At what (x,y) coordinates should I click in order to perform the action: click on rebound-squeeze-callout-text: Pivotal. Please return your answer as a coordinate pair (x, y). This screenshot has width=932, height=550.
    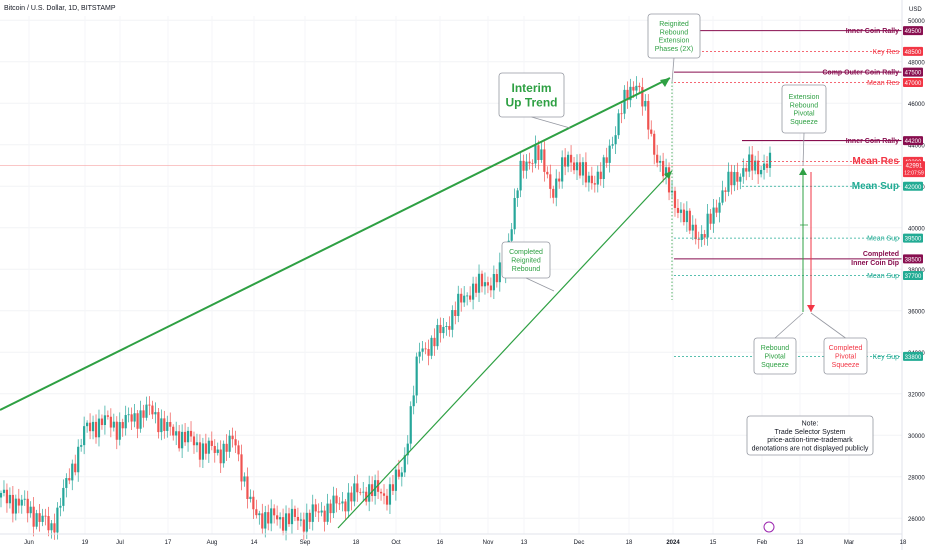
    Looking at the image, I should click on (774, 356).